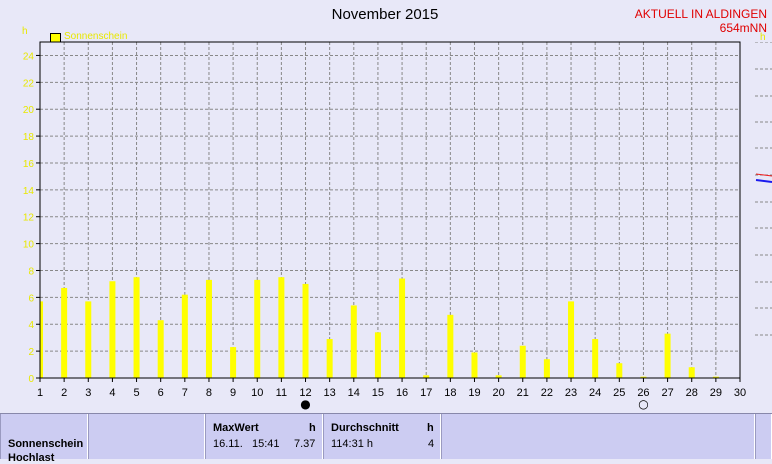 This screenshot has width=772, height=464. I want to click on summary-maxwert-cell: MaxWert h 16.11. 15:41 7.37, so click(264, 436).